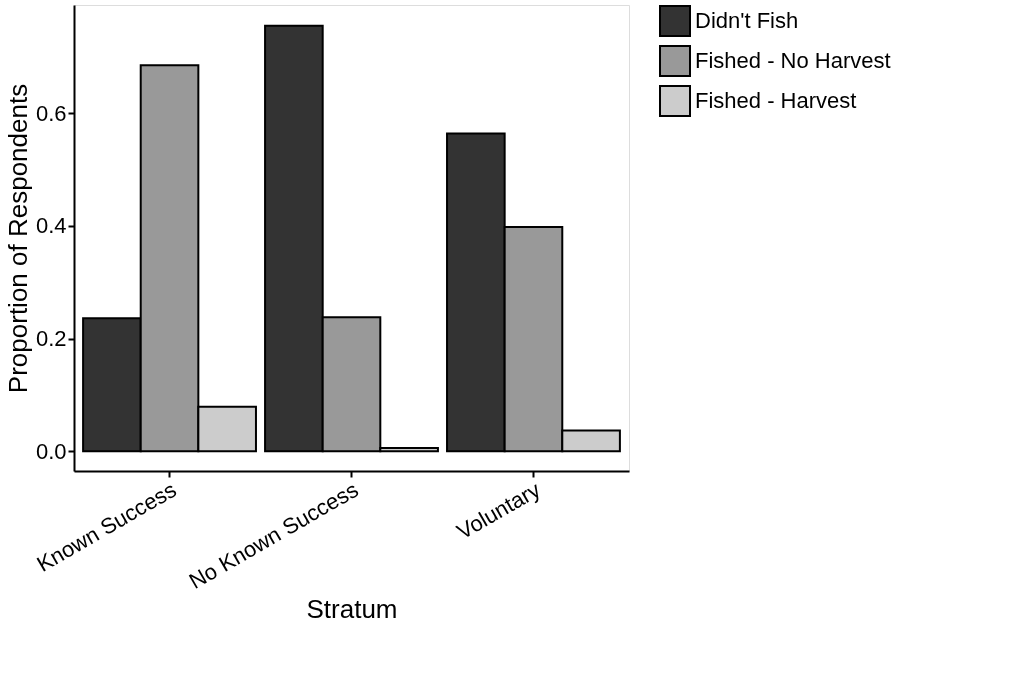  Describe the element at coordinates (776, 100) in the screenshot. I see `legend-label: Fished - Harvest` at that location.